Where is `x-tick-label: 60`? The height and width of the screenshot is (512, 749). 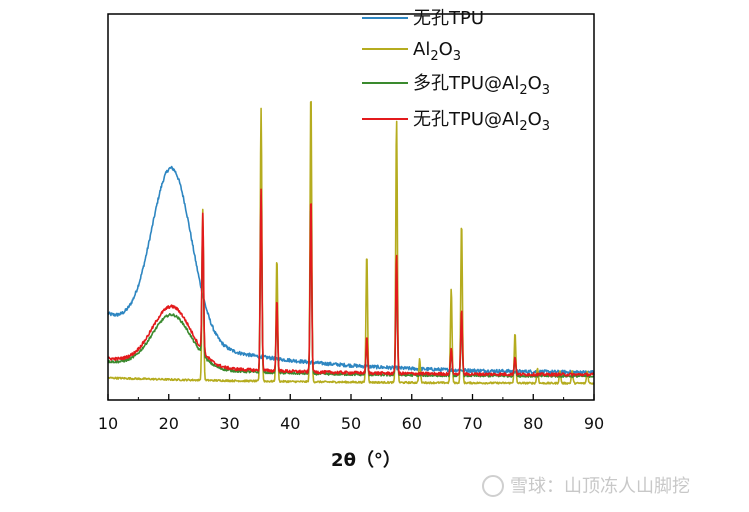 x-tick-label: 60 is located at coordinates (412, 423).